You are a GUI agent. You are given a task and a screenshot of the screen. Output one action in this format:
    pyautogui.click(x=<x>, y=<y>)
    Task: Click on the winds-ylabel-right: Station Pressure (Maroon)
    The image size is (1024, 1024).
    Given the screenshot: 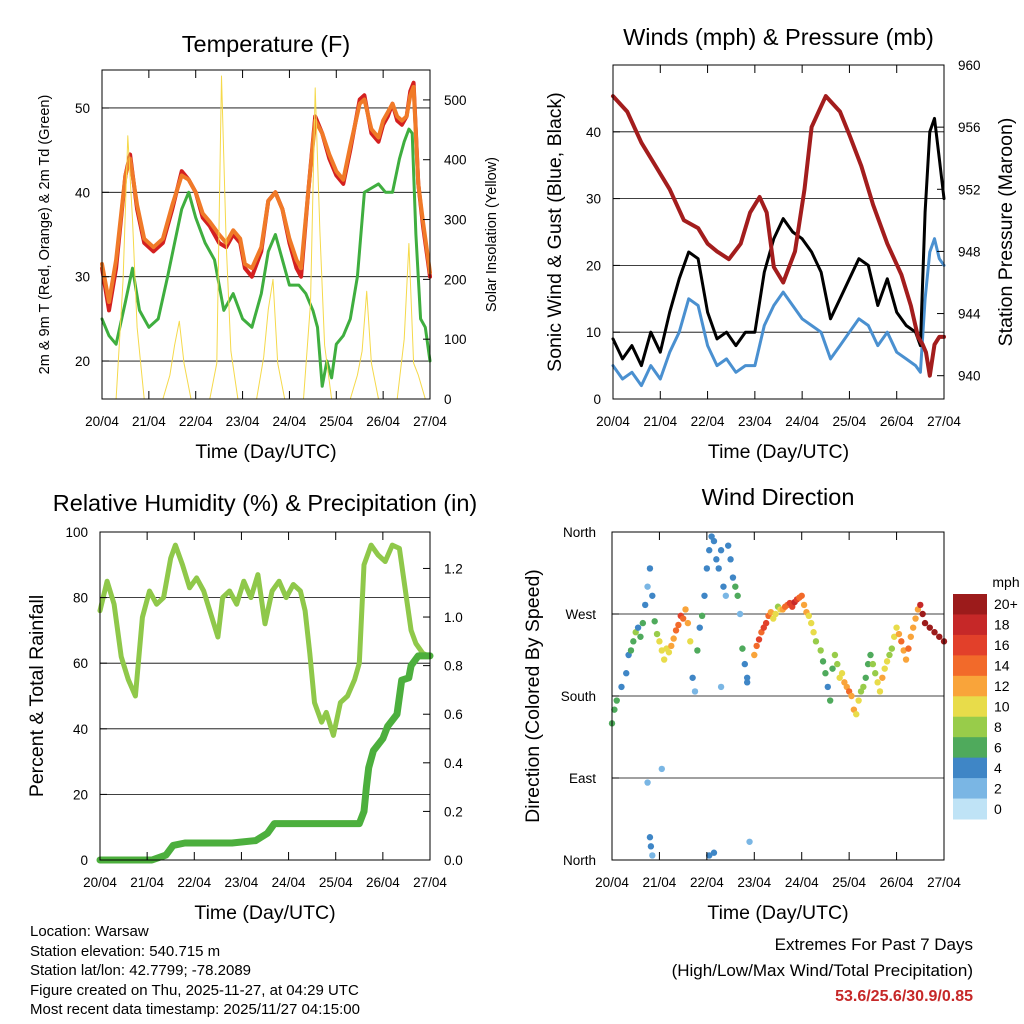 What is the action you would take?
    pyautogui.click(x=1006, y=232)
    